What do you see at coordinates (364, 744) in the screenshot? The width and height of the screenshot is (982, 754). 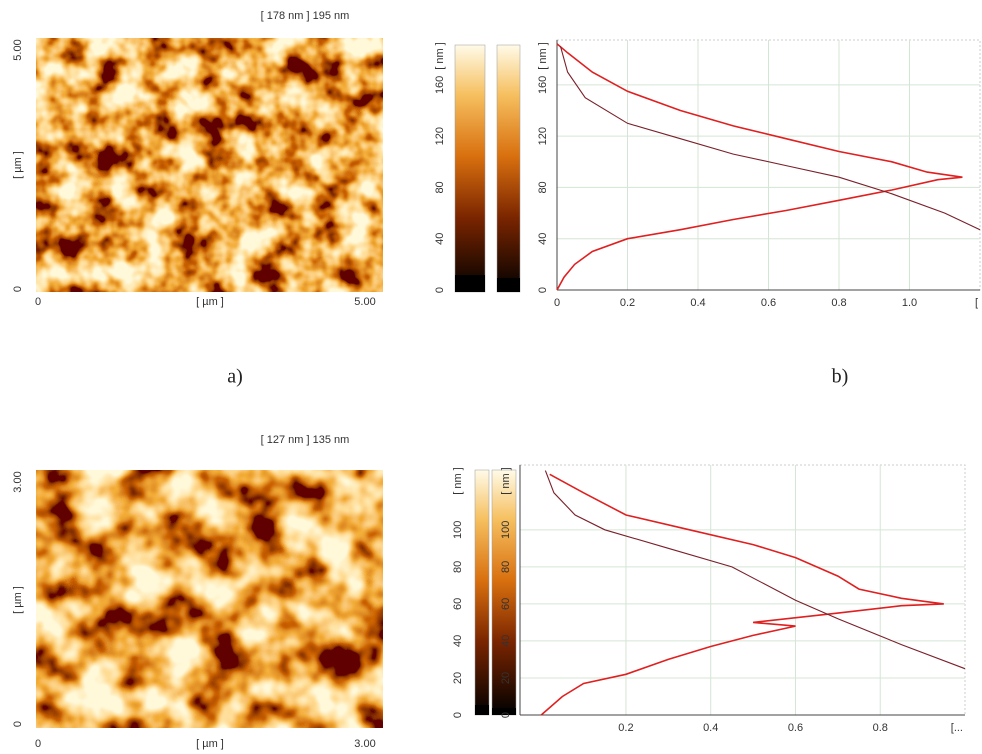 I see `image-x-right: 3.00` at bounding box center [364, 744].